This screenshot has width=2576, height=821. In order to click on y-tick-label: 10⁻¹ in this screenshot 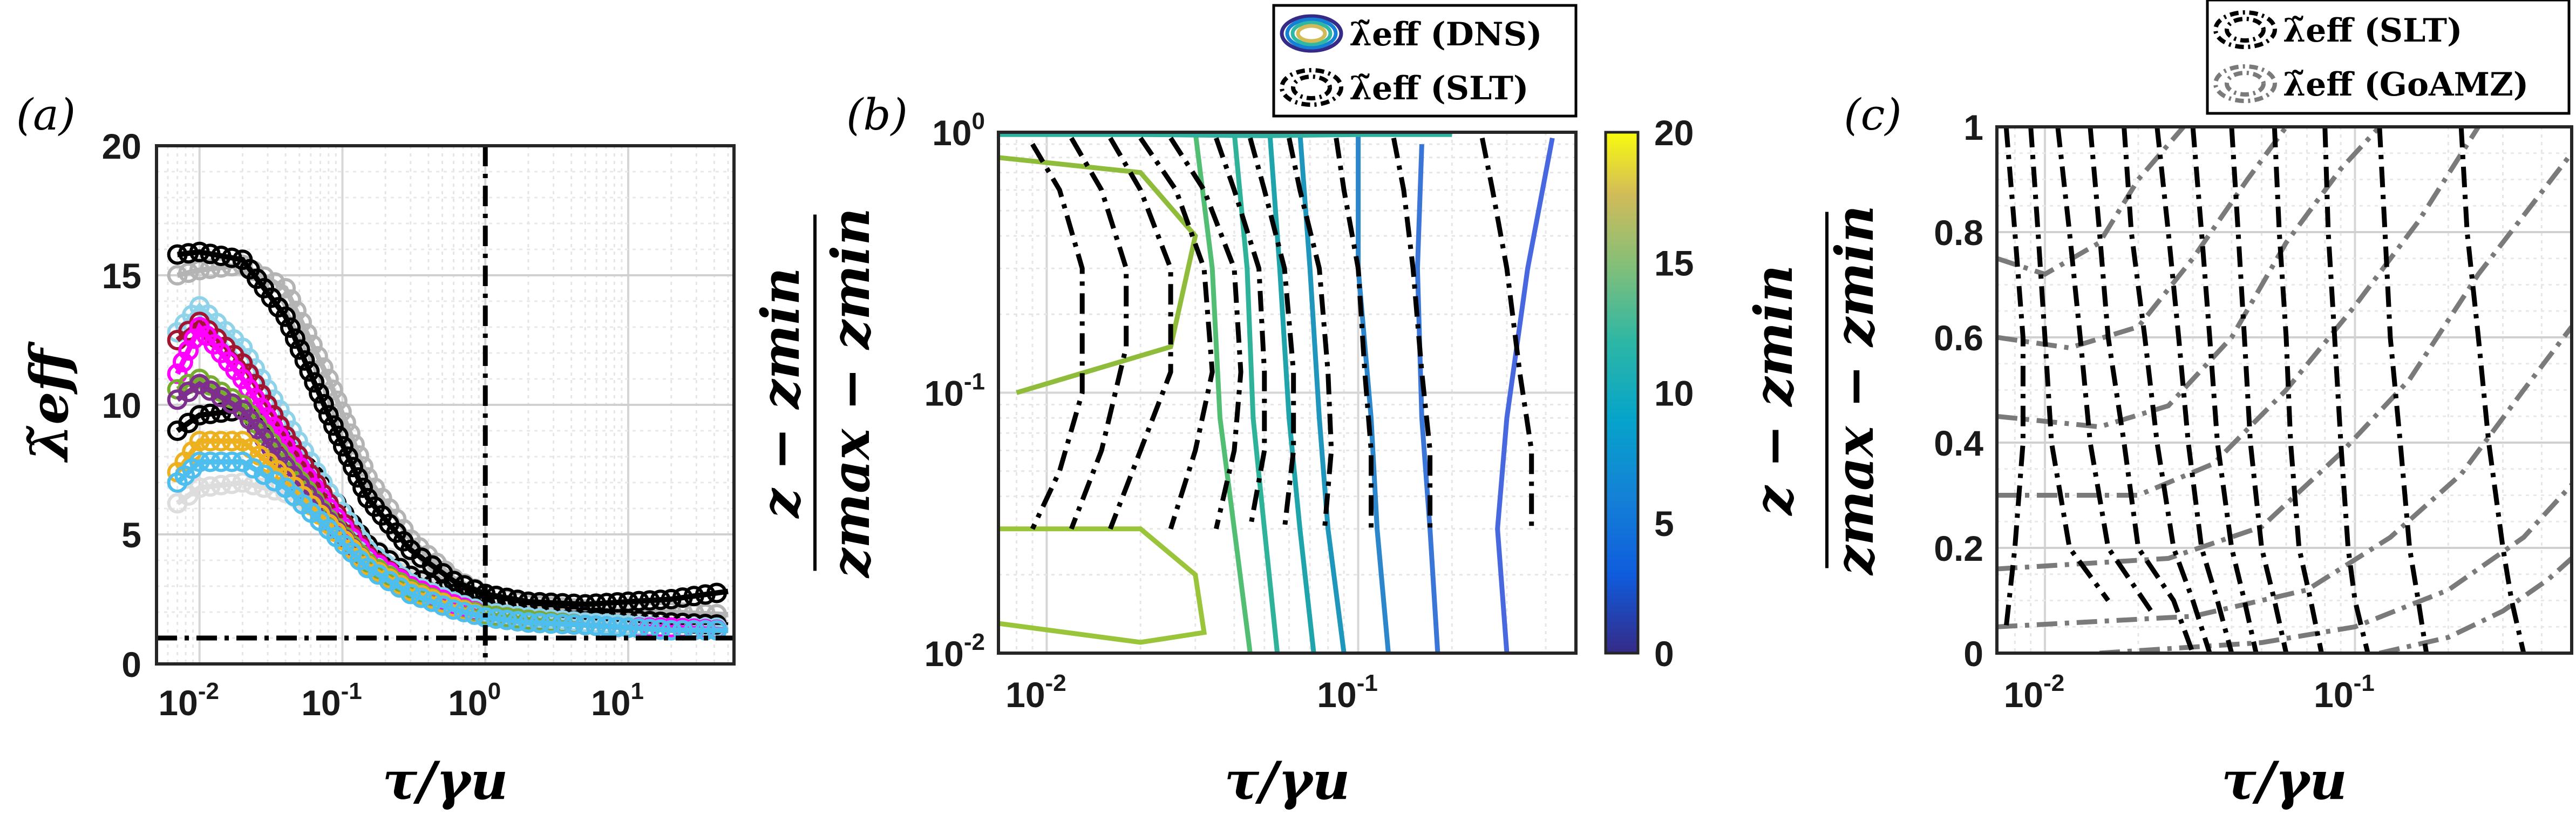, I will do `click(954, 391)`.